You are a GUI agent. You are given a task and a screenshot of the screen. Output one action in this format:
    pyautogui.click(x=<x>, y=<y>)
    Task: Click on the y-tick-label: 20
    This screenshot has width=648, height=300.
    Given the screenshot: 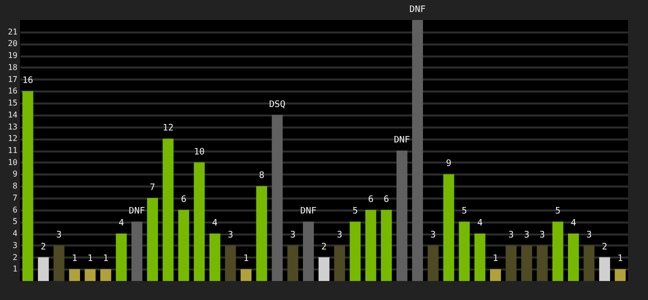 What is the action you would take?
    pyautogui.click(x=13, y=43)
    